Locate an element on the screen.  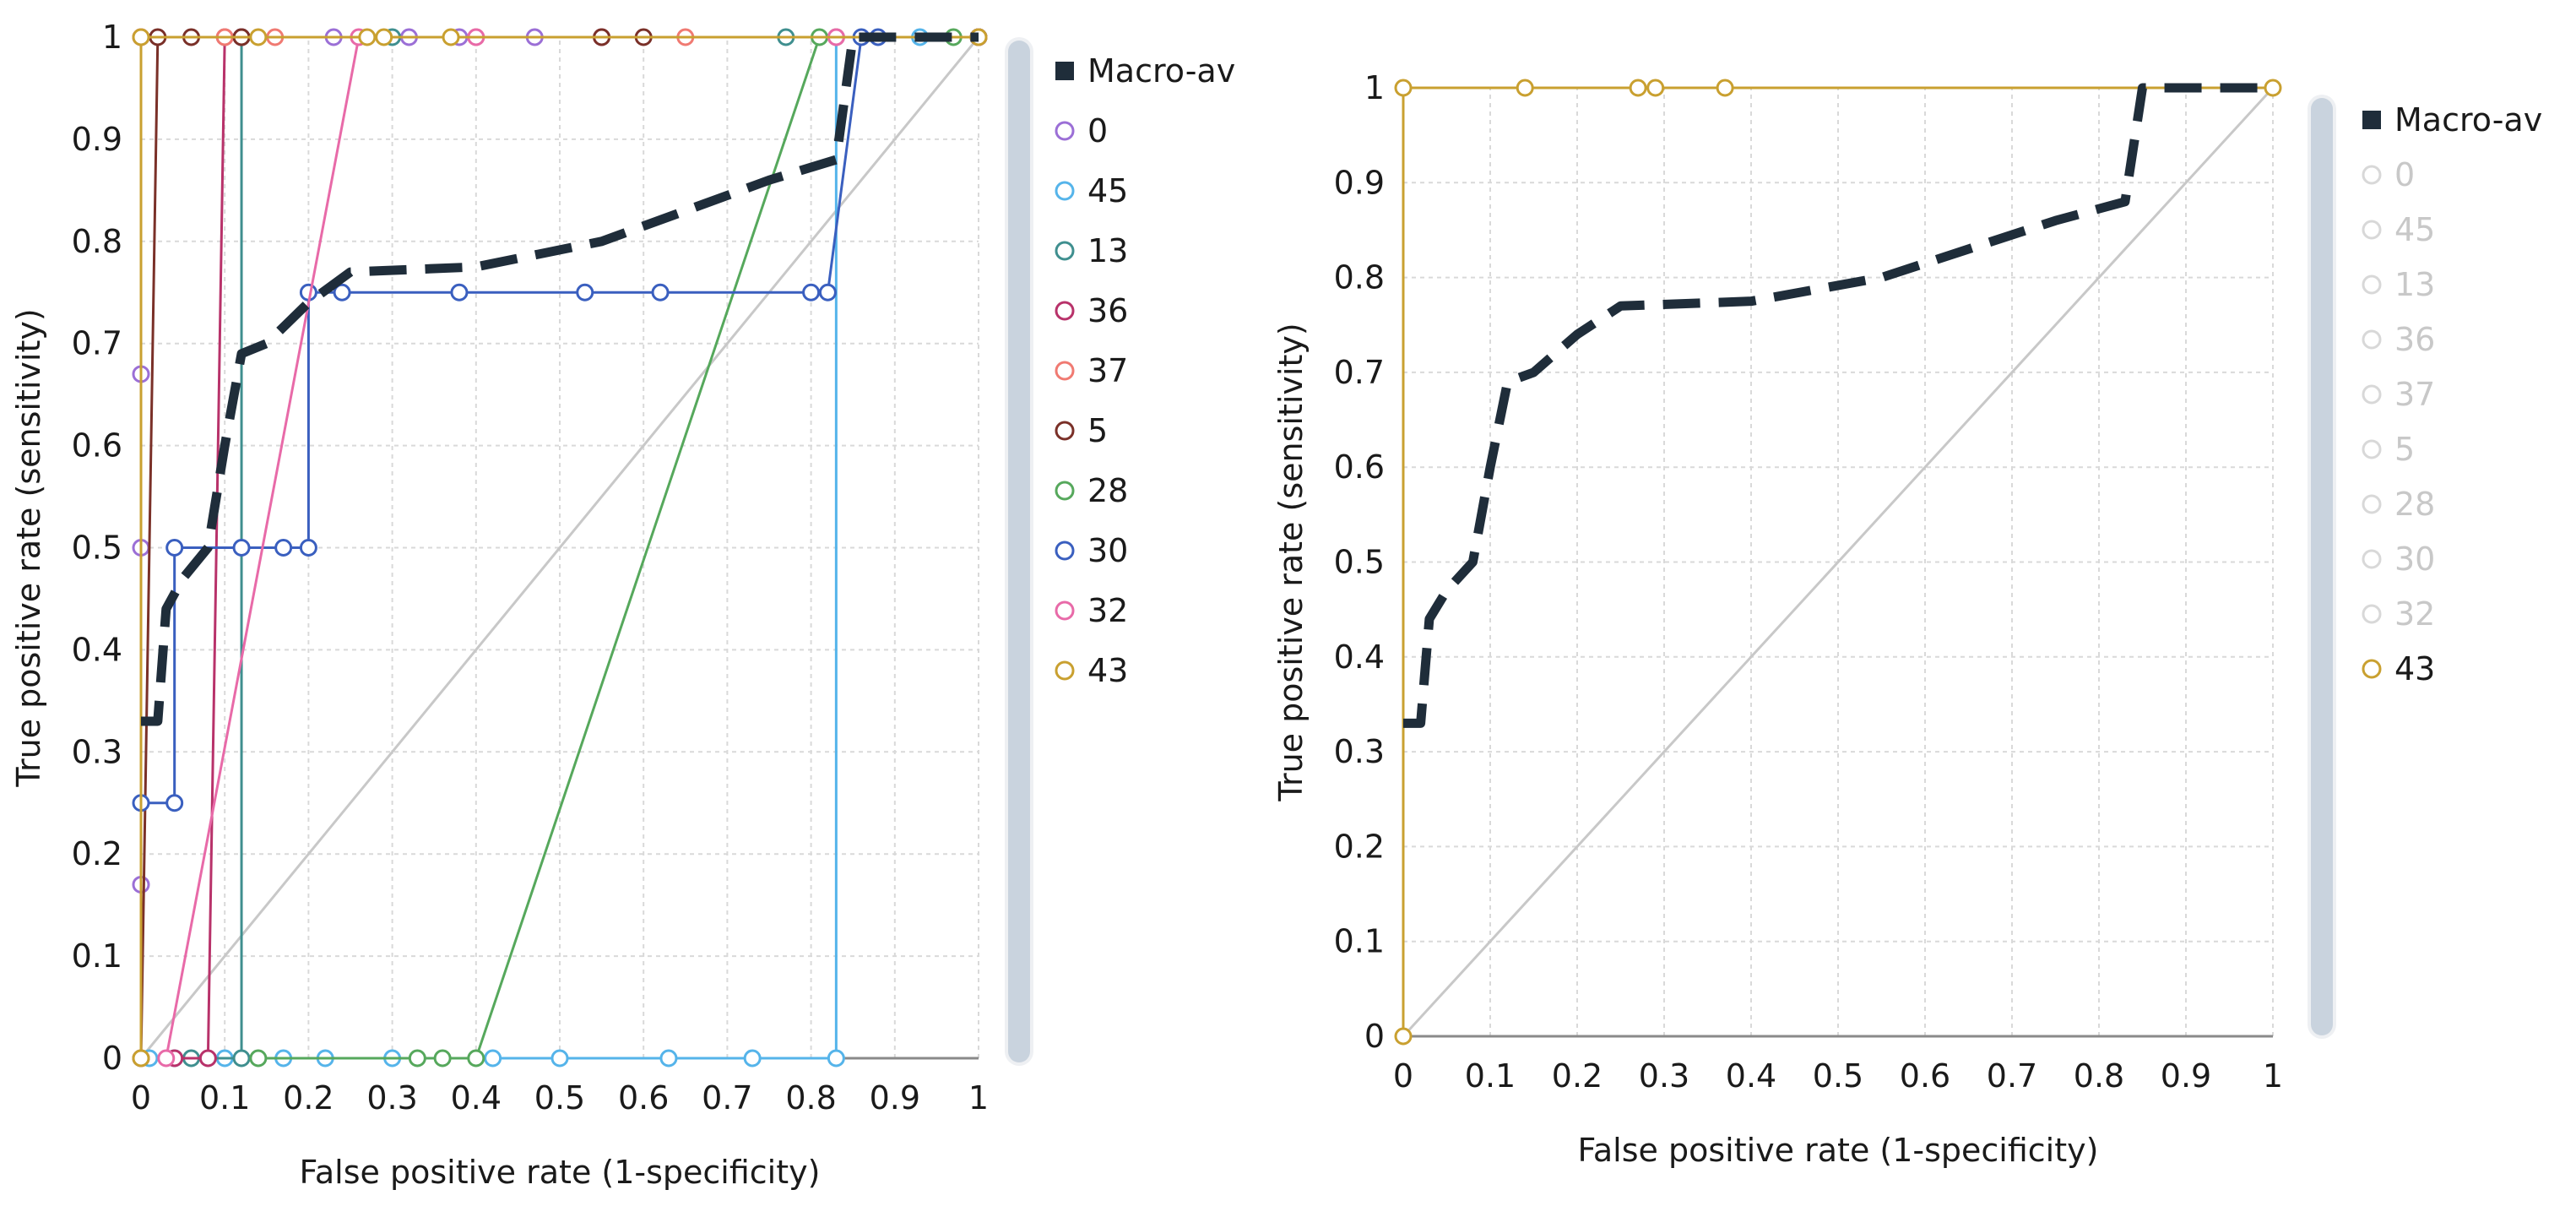
legend-label: 32 is located at coordinates (1107, 610).